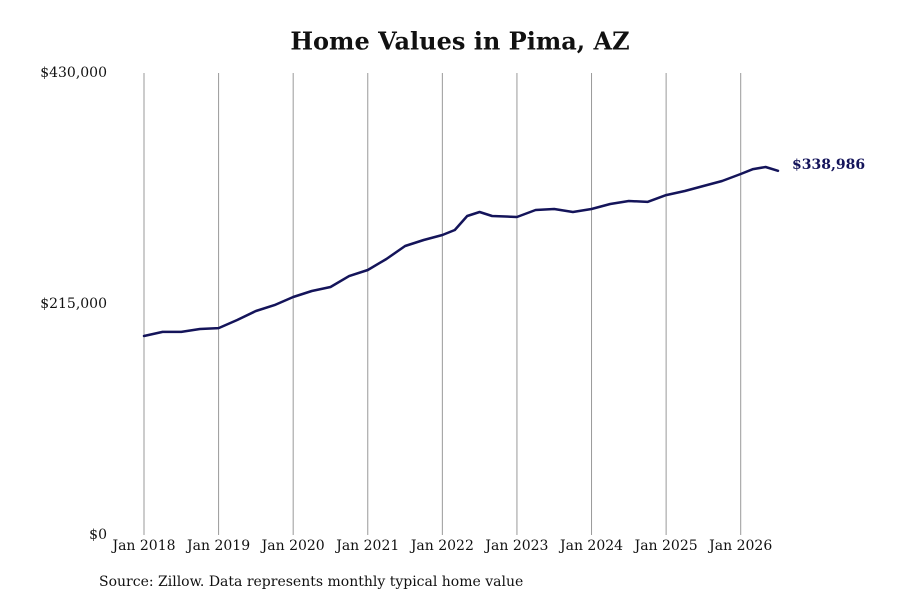  Describe the element at coordinates (515, 546) in the screenshot. I see `x-tick-label: Jan 2023` at that location.